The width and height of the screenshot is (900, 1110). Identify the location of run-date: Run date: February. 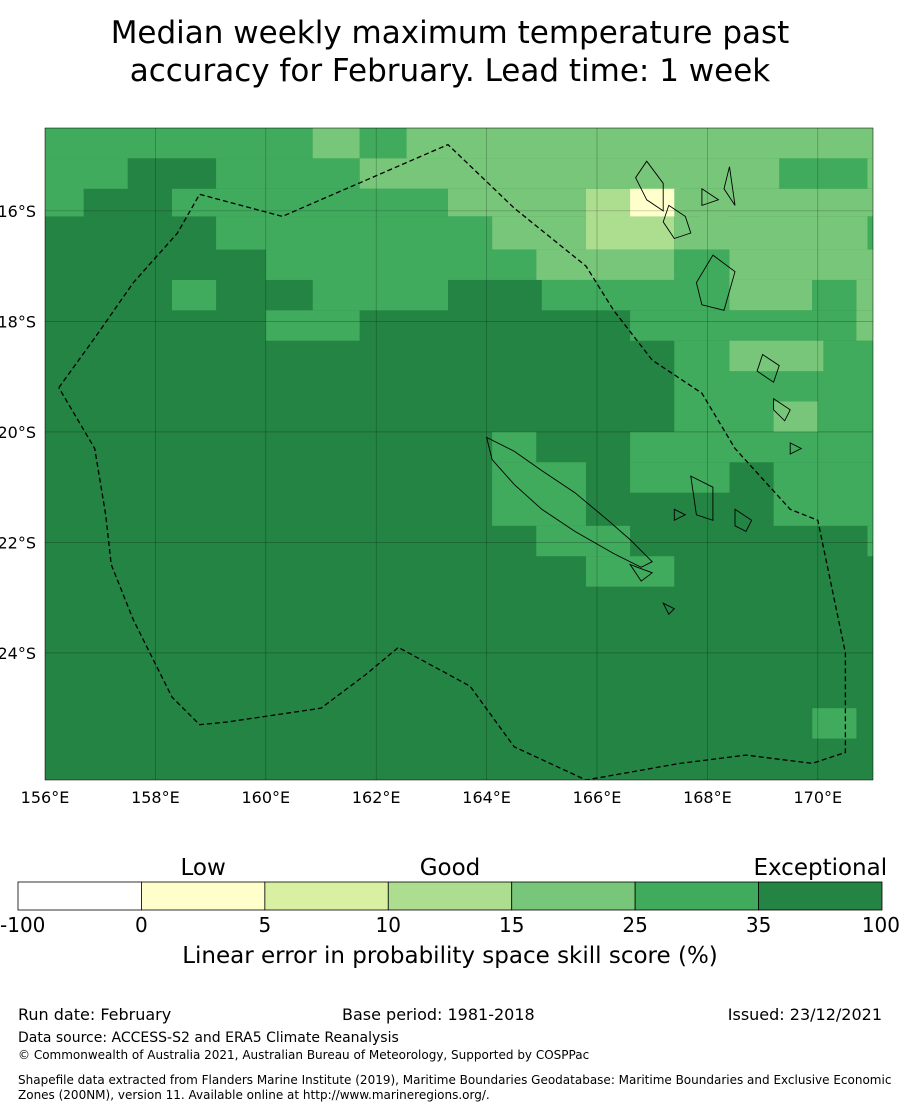
(95, 1014).